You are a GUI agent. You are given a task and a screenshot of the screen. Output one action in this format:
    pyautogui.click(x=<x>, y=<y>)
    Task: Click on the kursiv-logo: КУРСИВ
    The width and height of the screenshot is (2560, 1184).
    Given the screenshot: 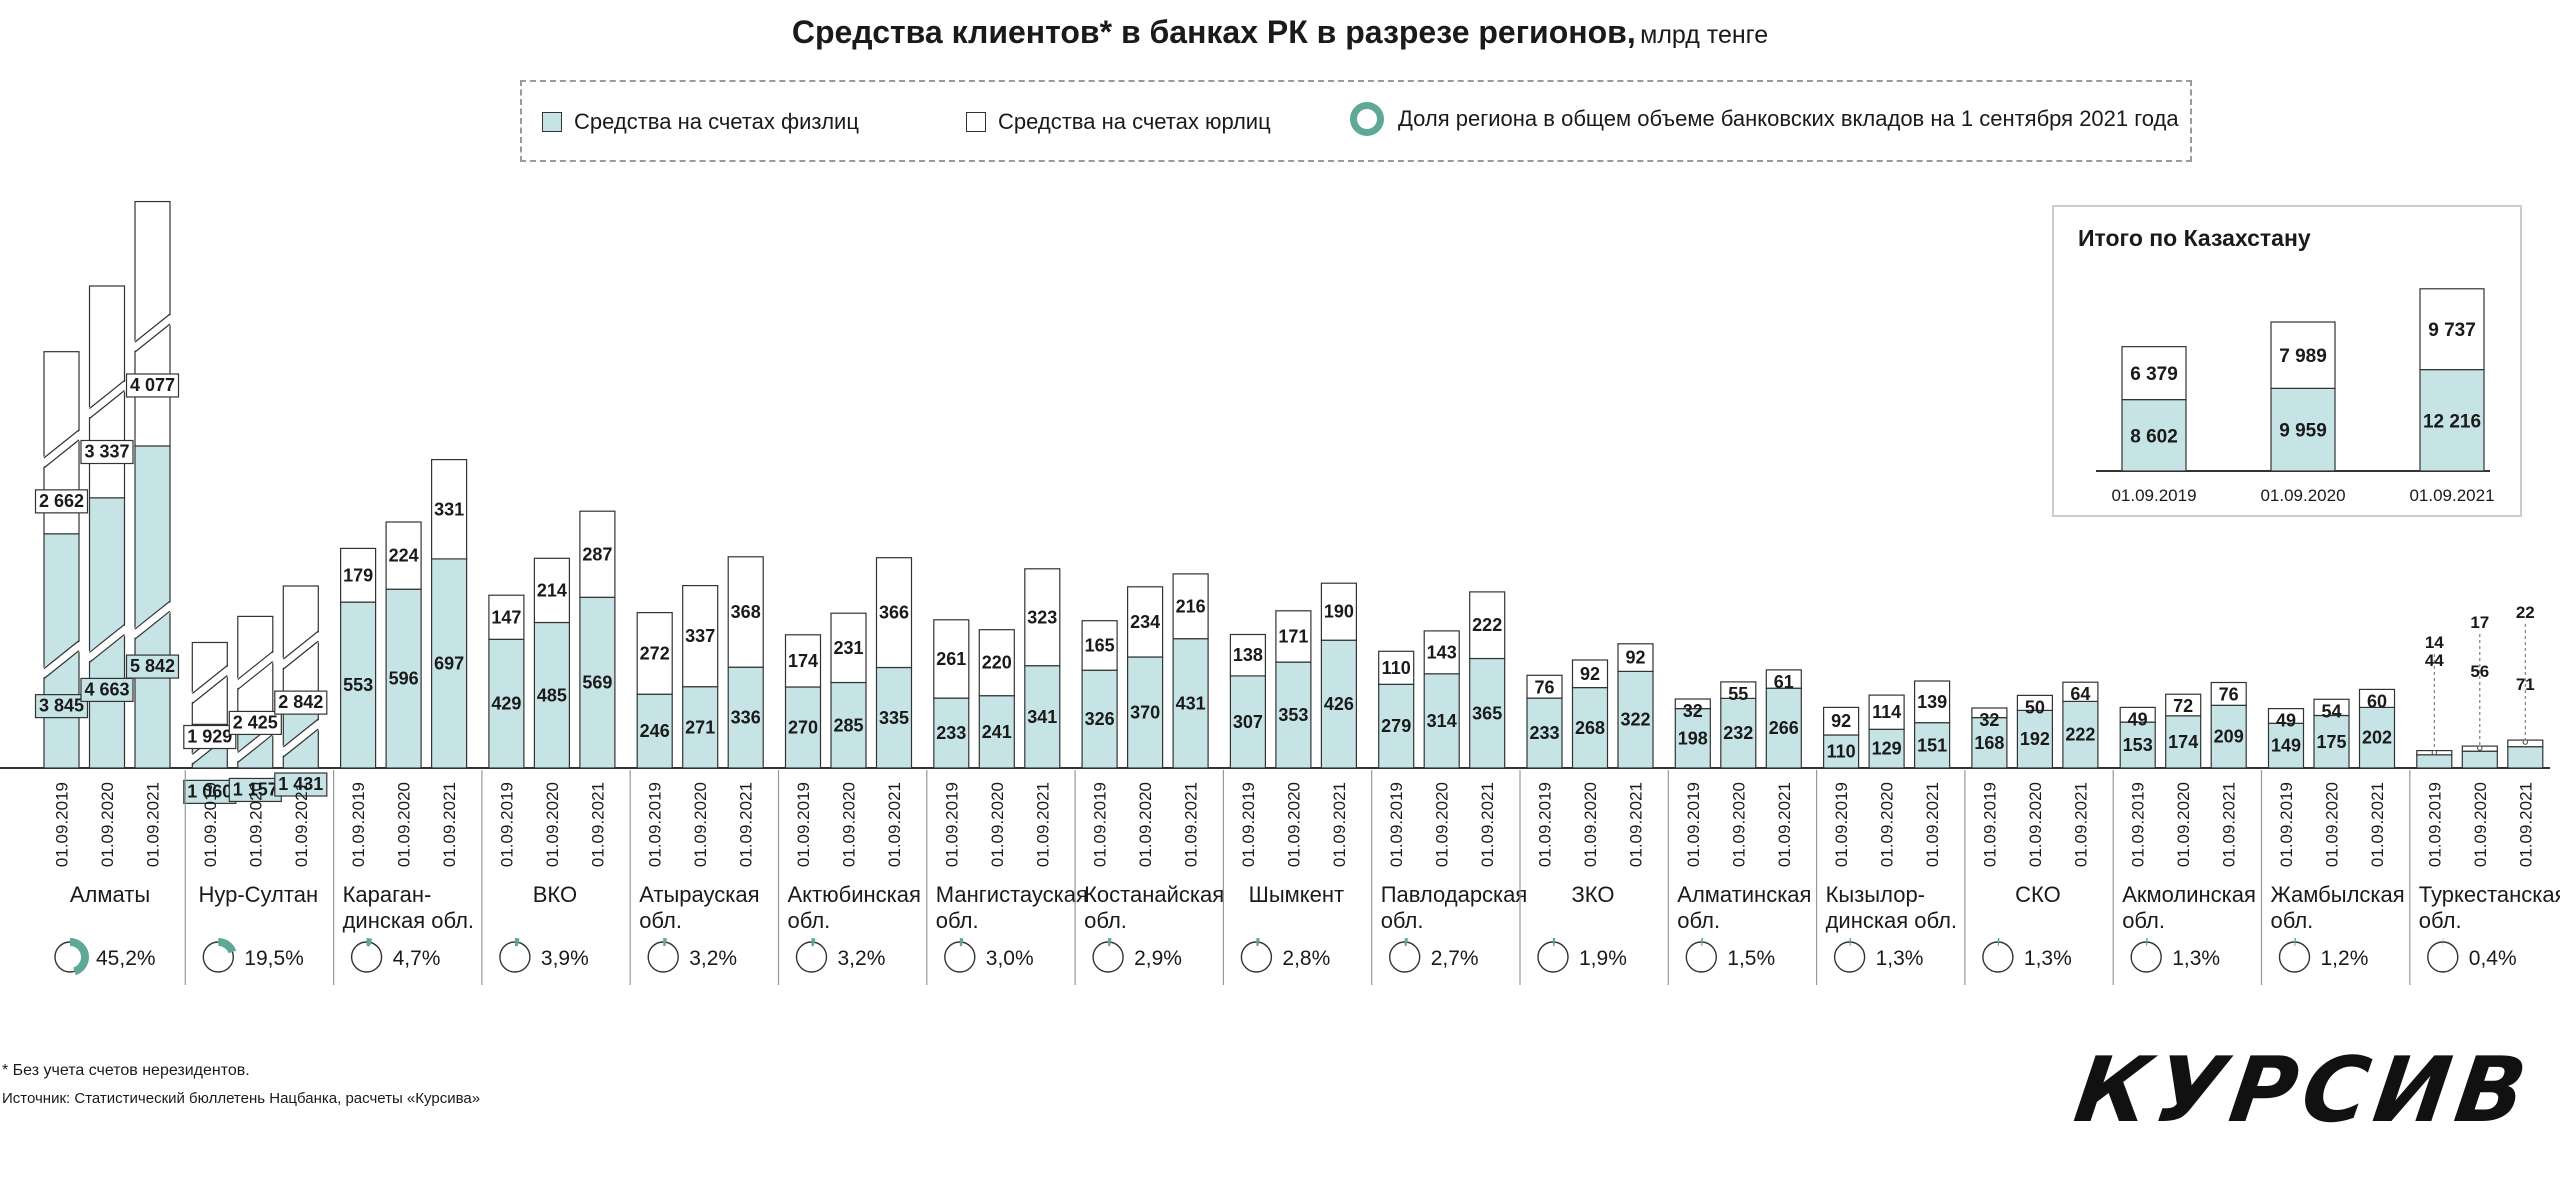 What is the action you would take?
    pyautogui.click(x=2303, y=1090)
    